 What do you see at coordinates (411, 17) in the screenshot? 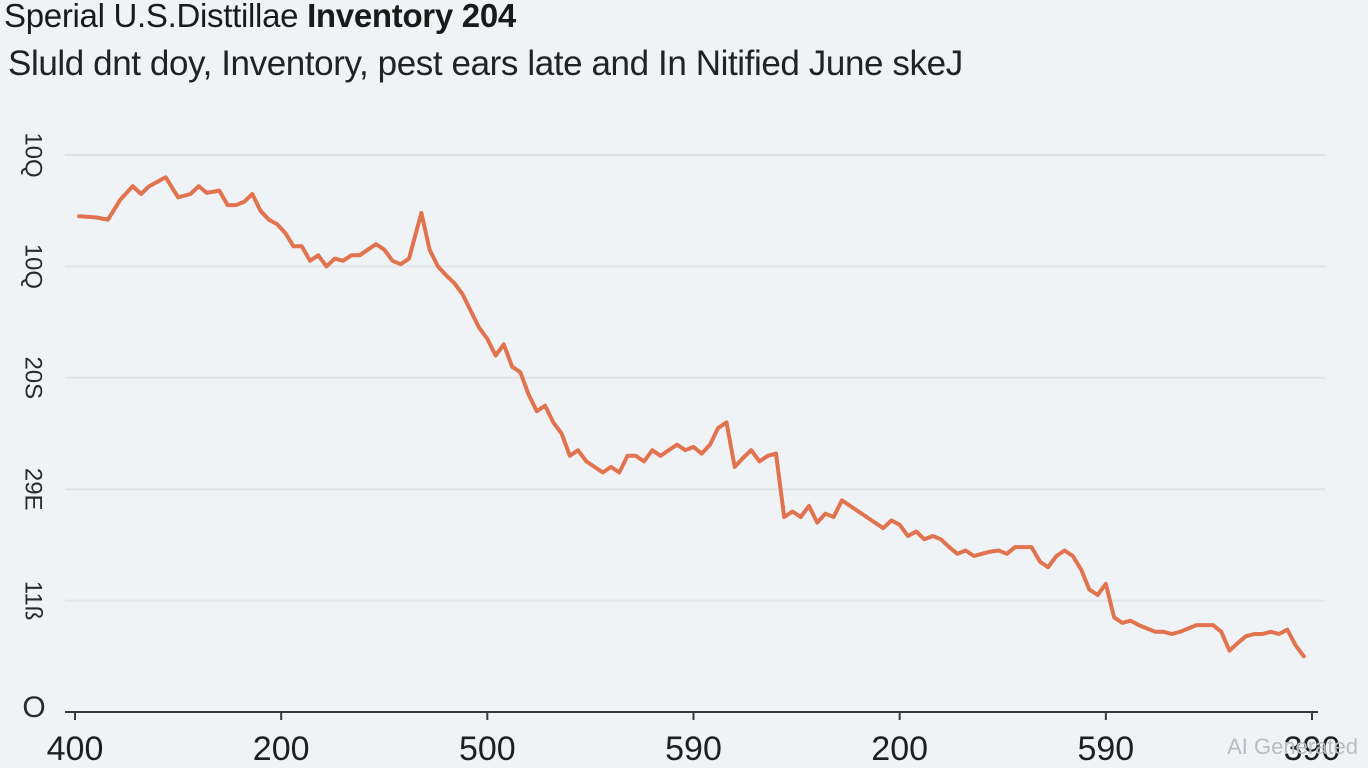
I see `chart-title-part3: Inventory 204` at bounding box center [411, 17].